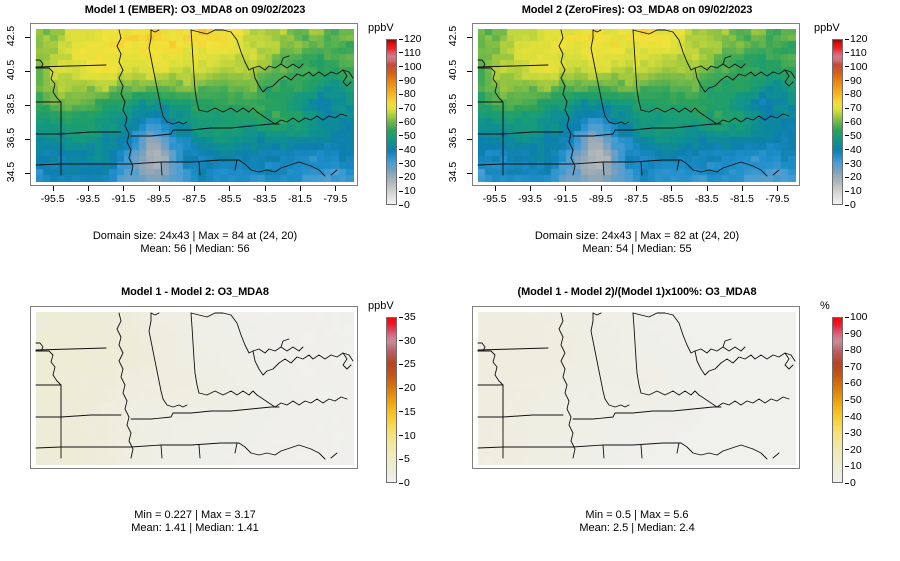 The height and width of the screenshot is (561, 900). What do you see at coordinates (453, 103) in the screenshot?
I see `y-axis-tick-label: 38.5` at bounding box center [453, 103].